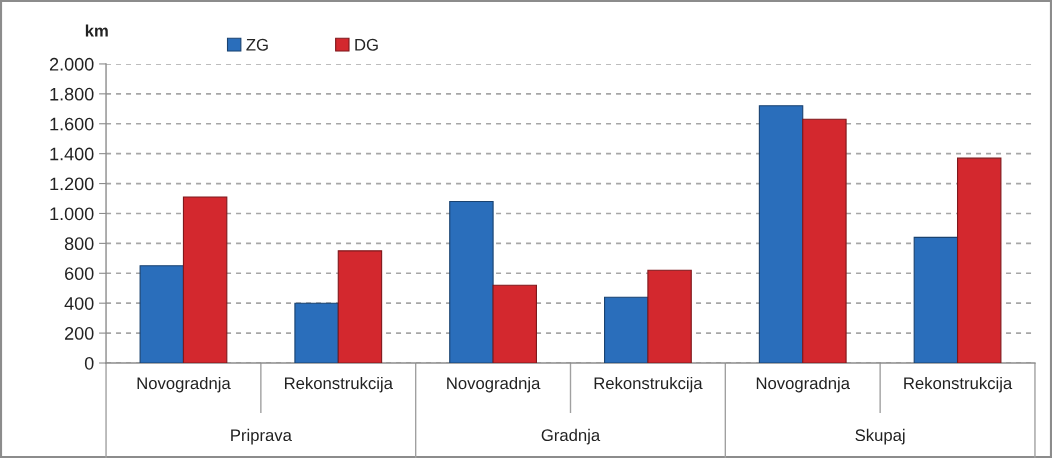  What do you see at coordinates (72, 94) in the screenshot?
I see `y-tick-label: 1.800` at bounding box center [72, 94].